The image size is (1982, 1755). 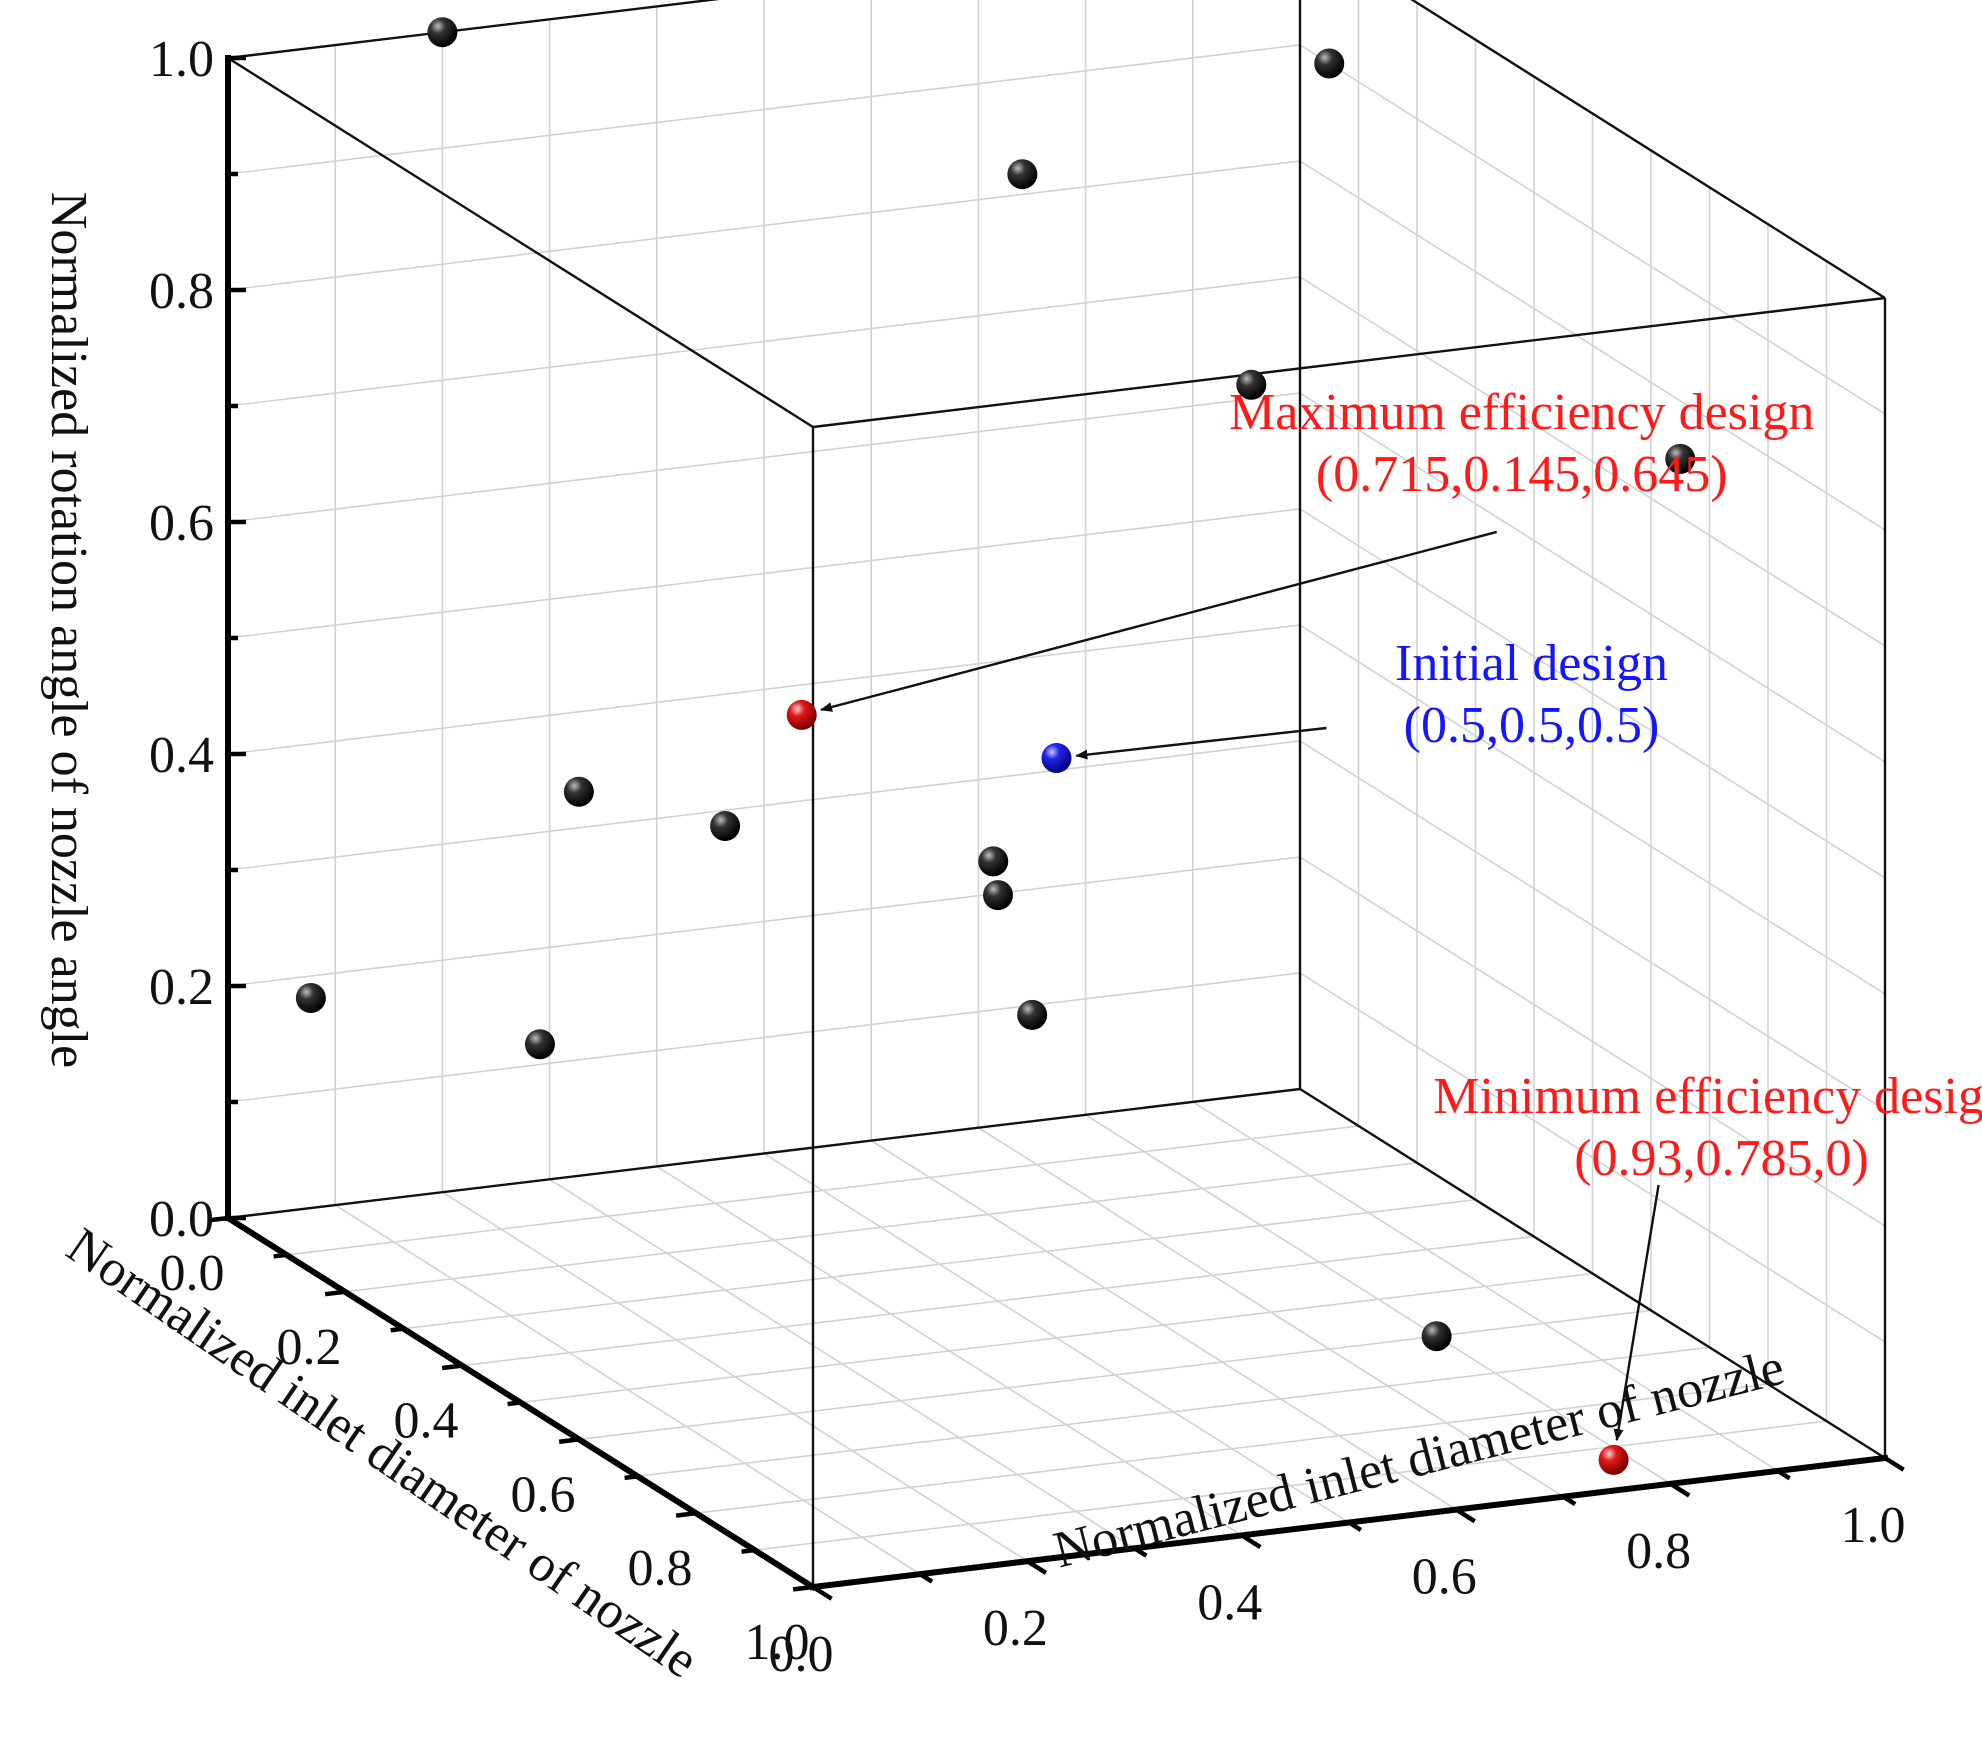 What do you see at coordinates (1658, 1551) in the screenshot?
I see `y-tick-label: 0.8` at bounding box center [1658, 1551].